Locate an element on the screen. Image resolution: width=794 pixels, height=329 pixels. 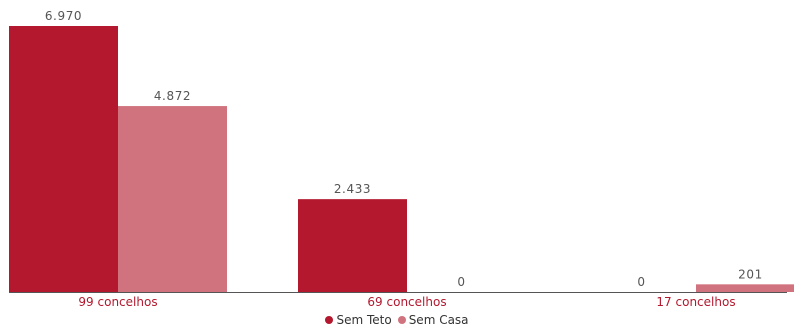
legend-label-sem-casa: Sem Casa is located at coordinates (438, 320).